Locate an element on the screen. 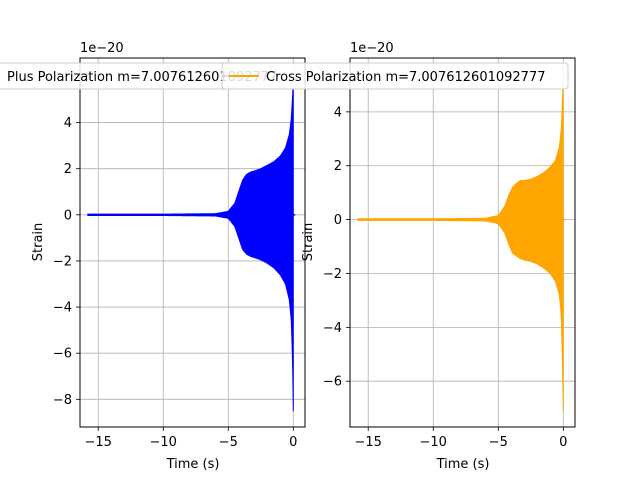 This screenshot has height=480, width=640. y-ticks: −8 −6 −4 −2 0 2 4 is located at coordinates (66, 262).